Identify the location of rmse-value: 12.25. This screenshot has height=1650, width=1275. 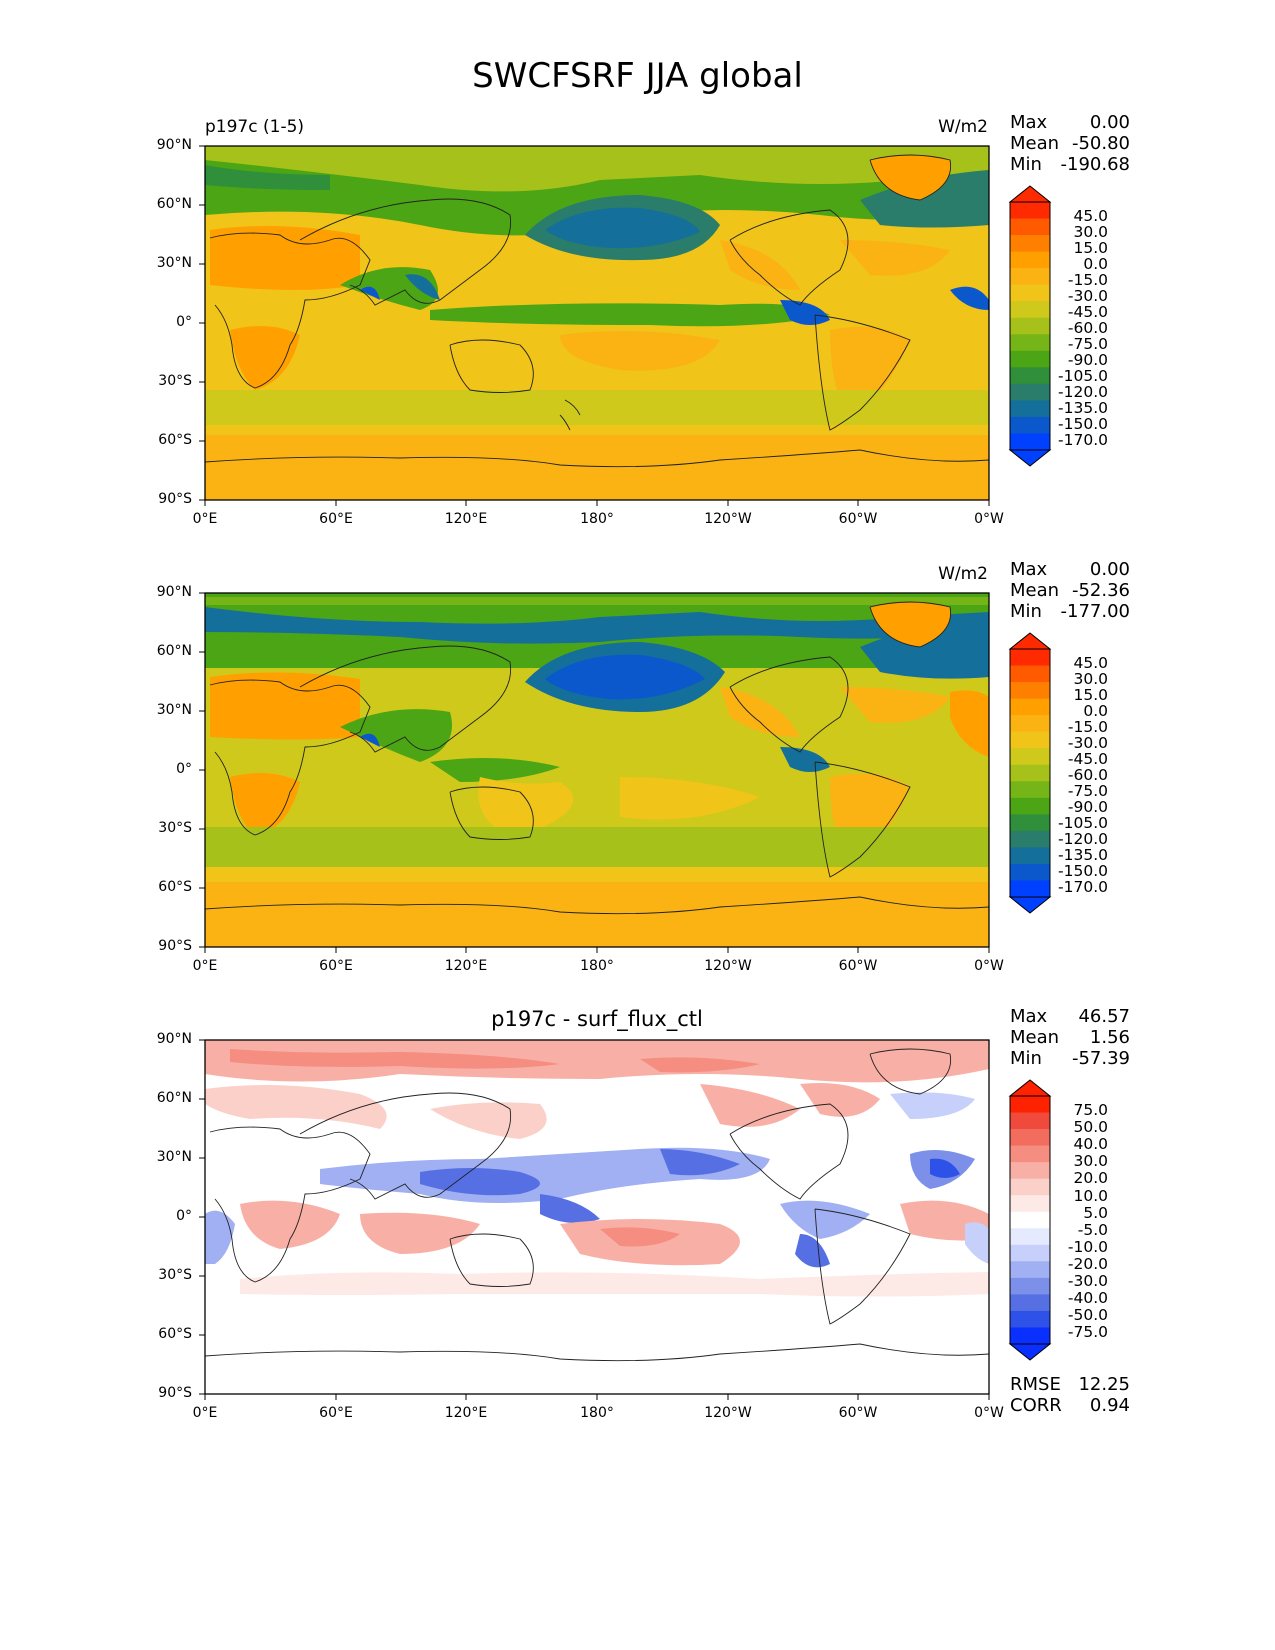
(1104, 1384).